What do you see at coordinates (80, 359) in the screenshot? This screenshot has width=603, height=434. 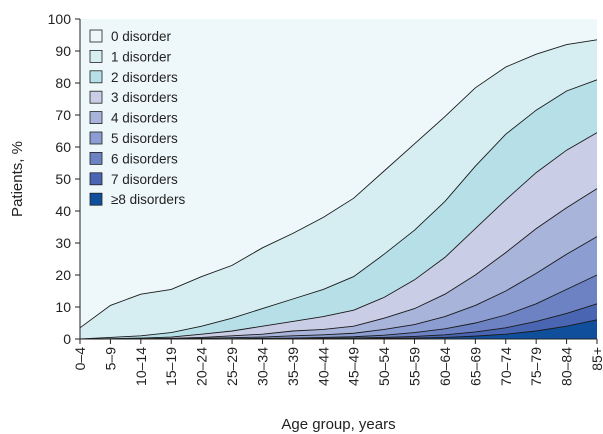 I see `x-tick-label: 0–4` at bounding box center [80, 359].